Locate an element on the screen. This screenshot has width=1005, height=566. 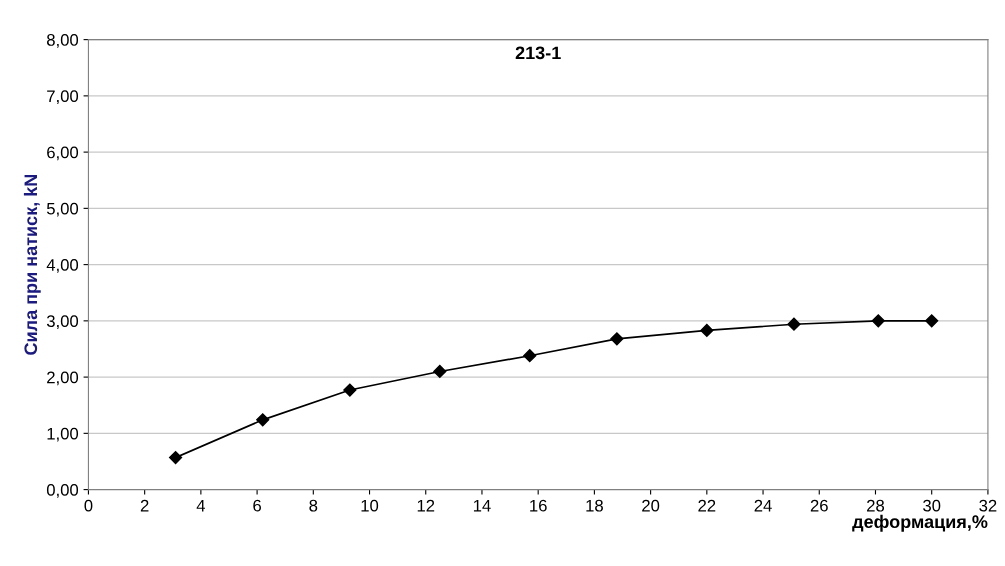
y-tick-label: 1,00 is located at coordinates (63, 434).